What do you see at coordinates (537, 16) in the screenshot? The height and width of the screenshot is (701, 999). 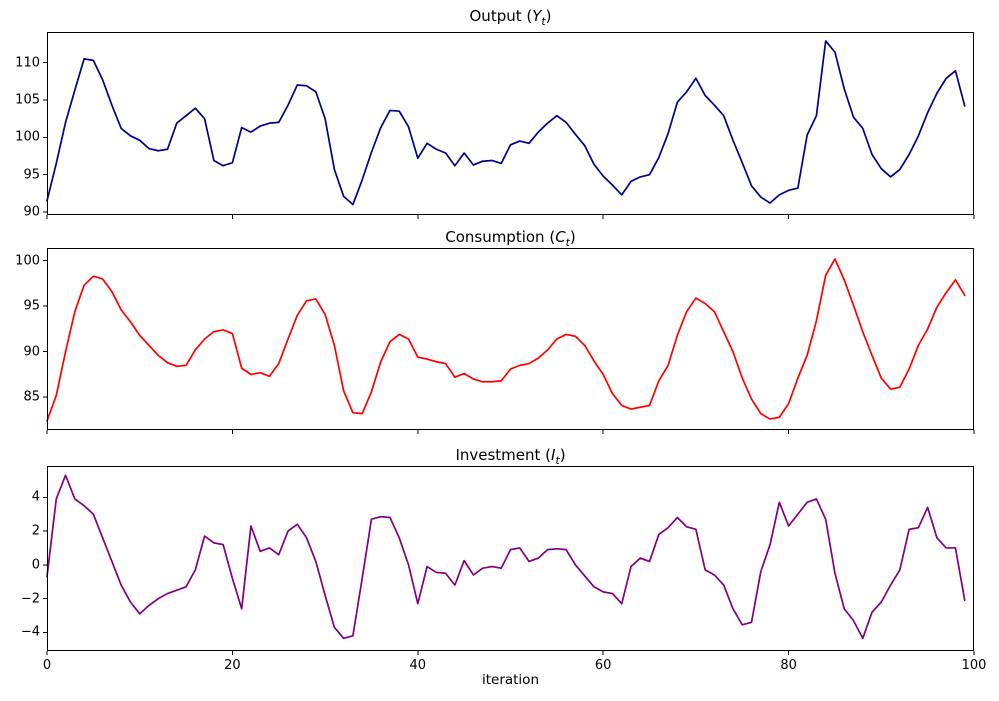 I see `title-var: Y` at bounding box center [537, 16].